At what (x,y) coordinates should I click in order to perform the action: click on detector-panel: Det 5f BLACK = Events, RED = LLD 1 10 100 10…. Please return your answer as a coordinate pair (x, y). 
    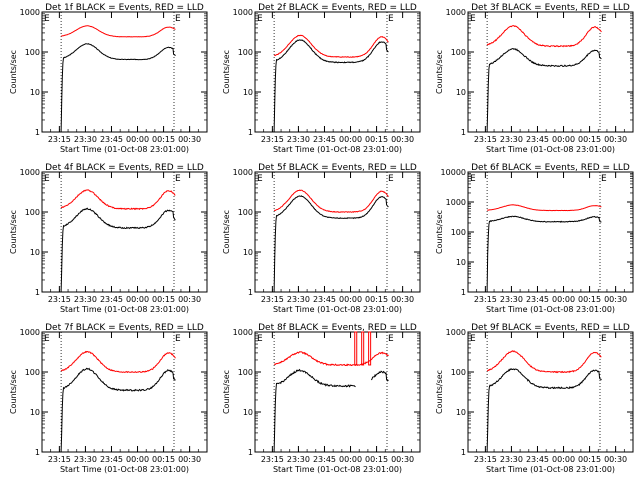
    Looking at the image, I should click on (321, 238).